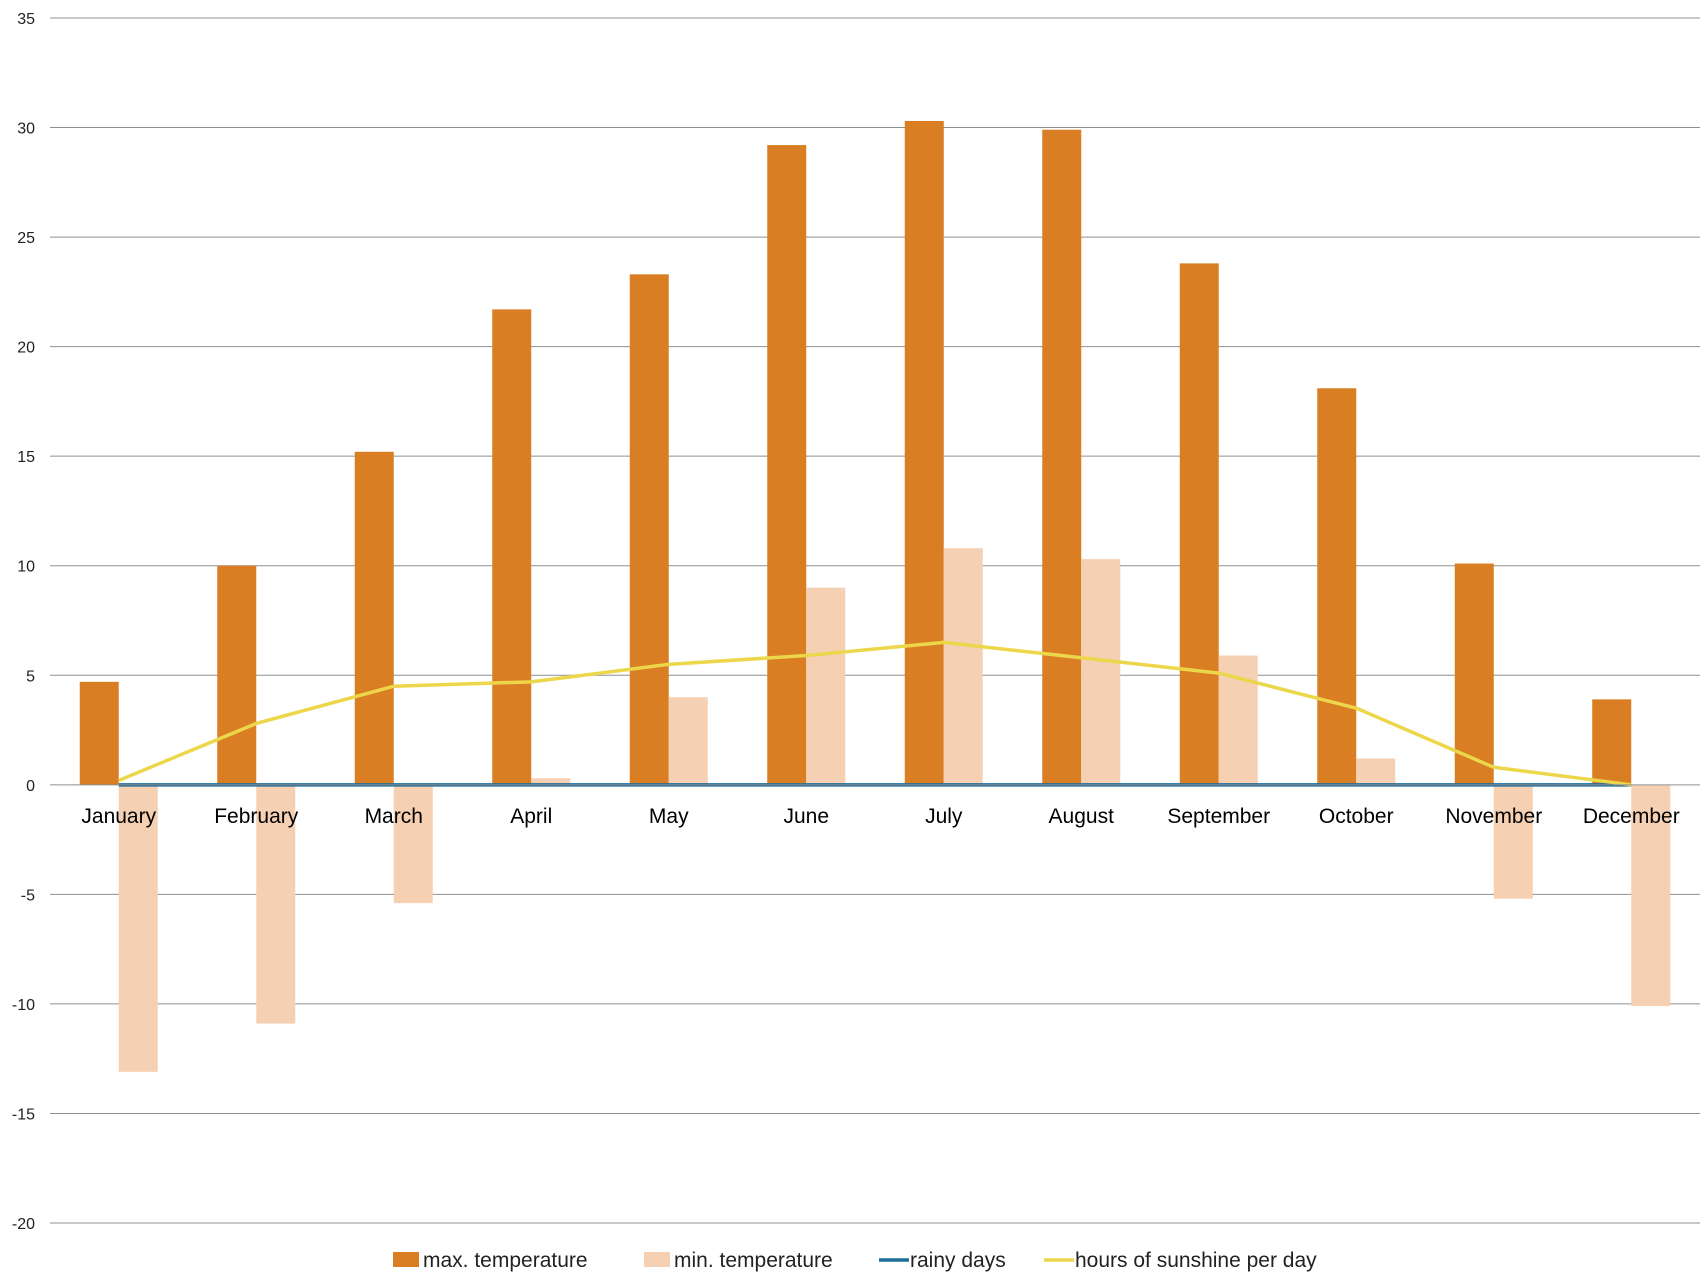  I want to click on y-tick-label: 35, so click(26, 19).